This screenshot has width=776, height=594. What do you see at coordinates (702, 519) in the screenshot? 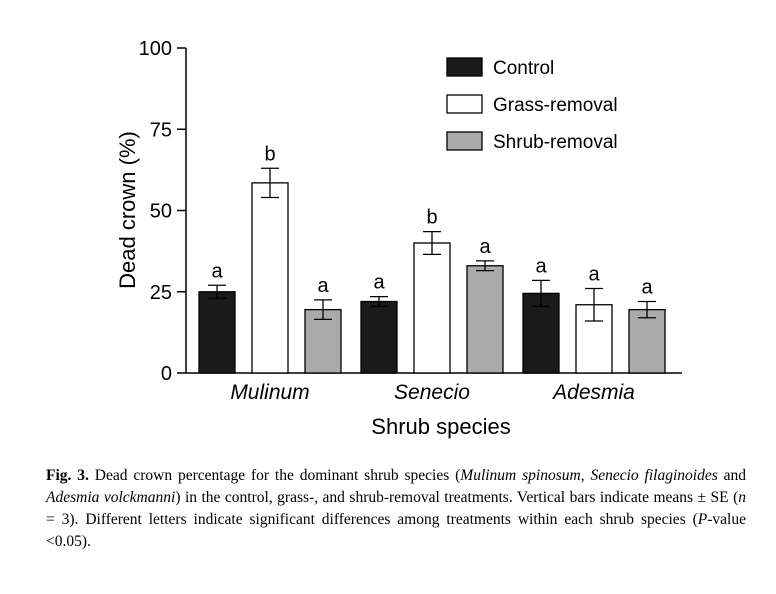
I see `p-variable: P` at bounding box center [702, 519].